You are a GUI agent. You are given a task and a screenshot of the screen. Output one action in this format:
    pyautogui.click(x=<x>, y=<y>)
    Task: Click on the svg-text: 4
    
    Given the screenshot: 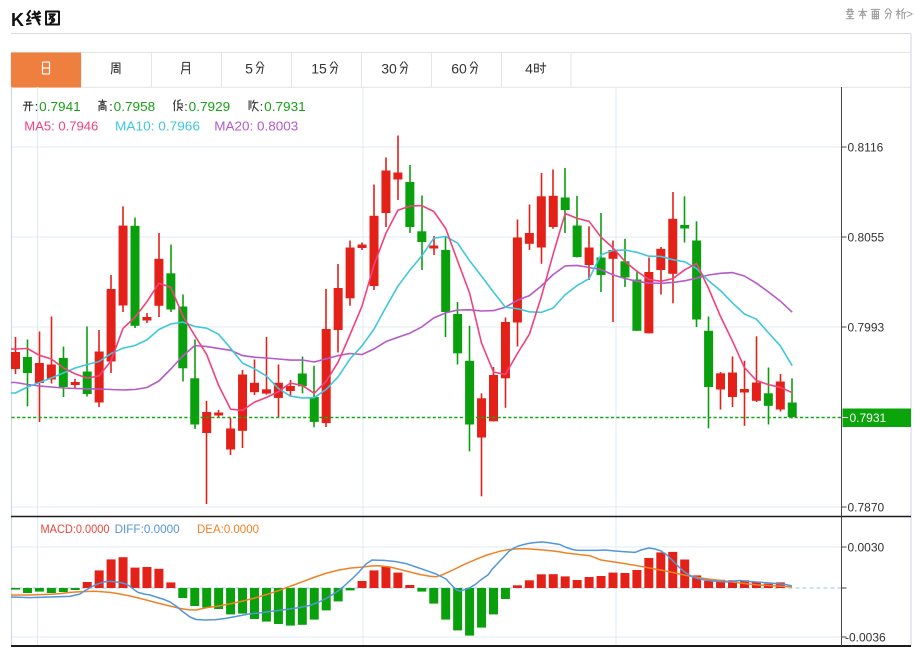 What is the action you would take?
    pyautogui.click(x=529, y=69)
    